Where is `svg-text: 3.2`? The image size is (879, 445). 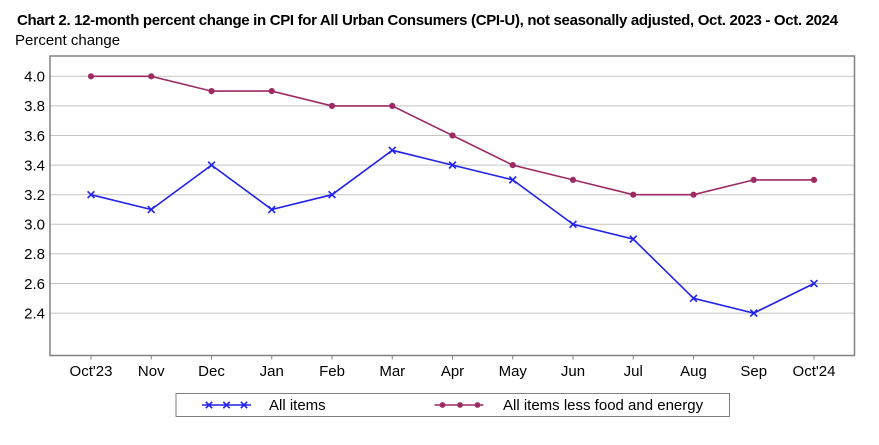 svg-text: 3.2 is located at coordinates (34, 195).